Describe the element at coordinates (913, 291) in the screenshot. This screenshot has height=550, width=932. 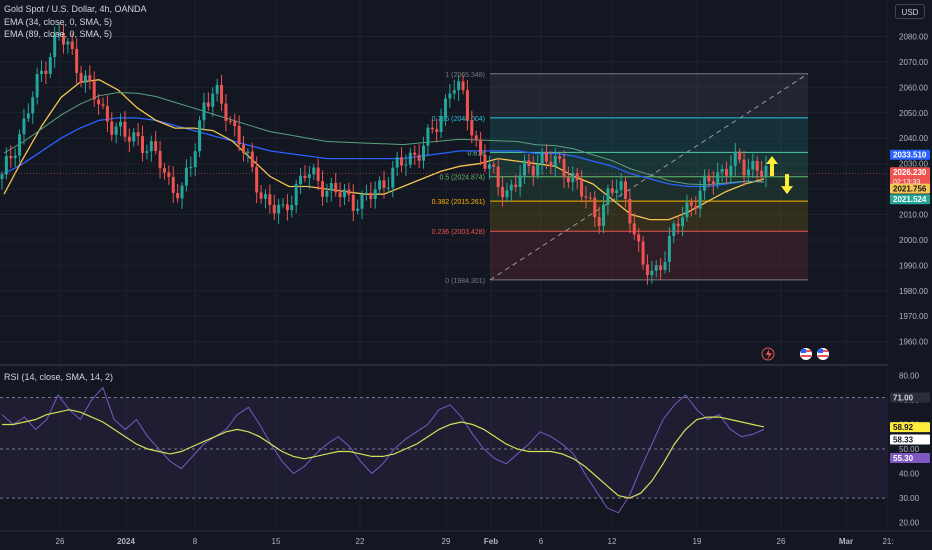
I see `price-tick-label: 1980.00` at that location.